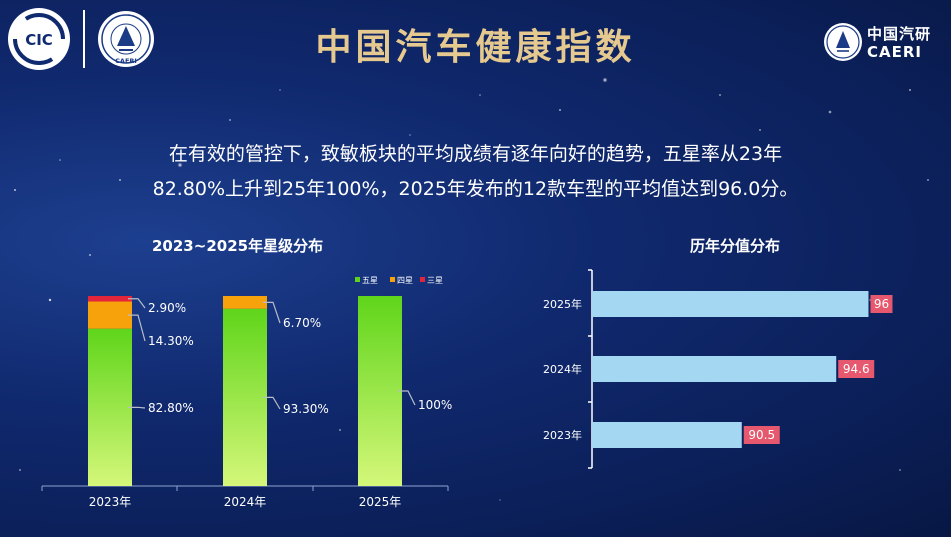 The height and width of the screenshot is (537, 951). I want to click on cic-logo: CIC, so click(39, 39).